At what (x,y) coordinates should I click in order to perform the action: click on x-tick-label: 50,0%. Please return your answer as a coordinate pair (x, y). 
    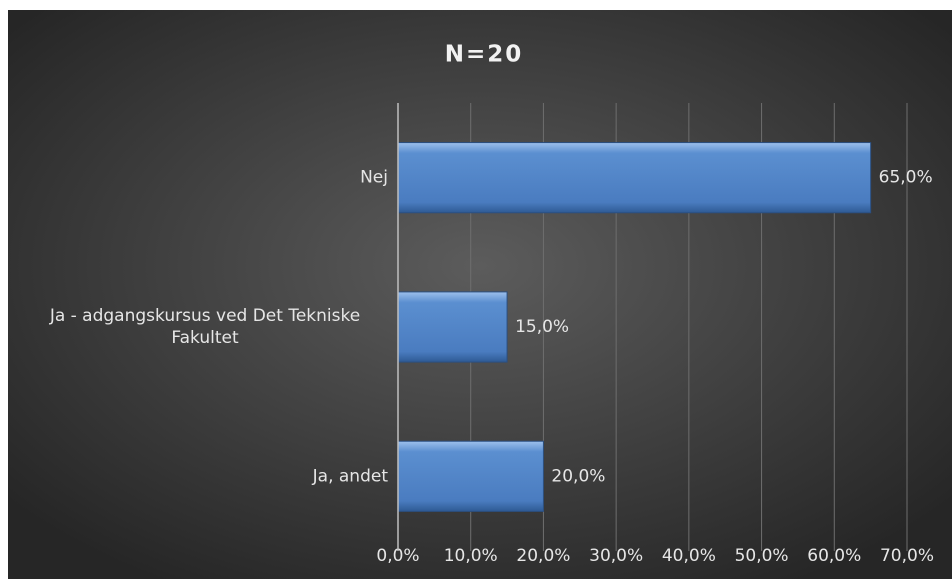
    Looking at the image, I should click on (762, 556).